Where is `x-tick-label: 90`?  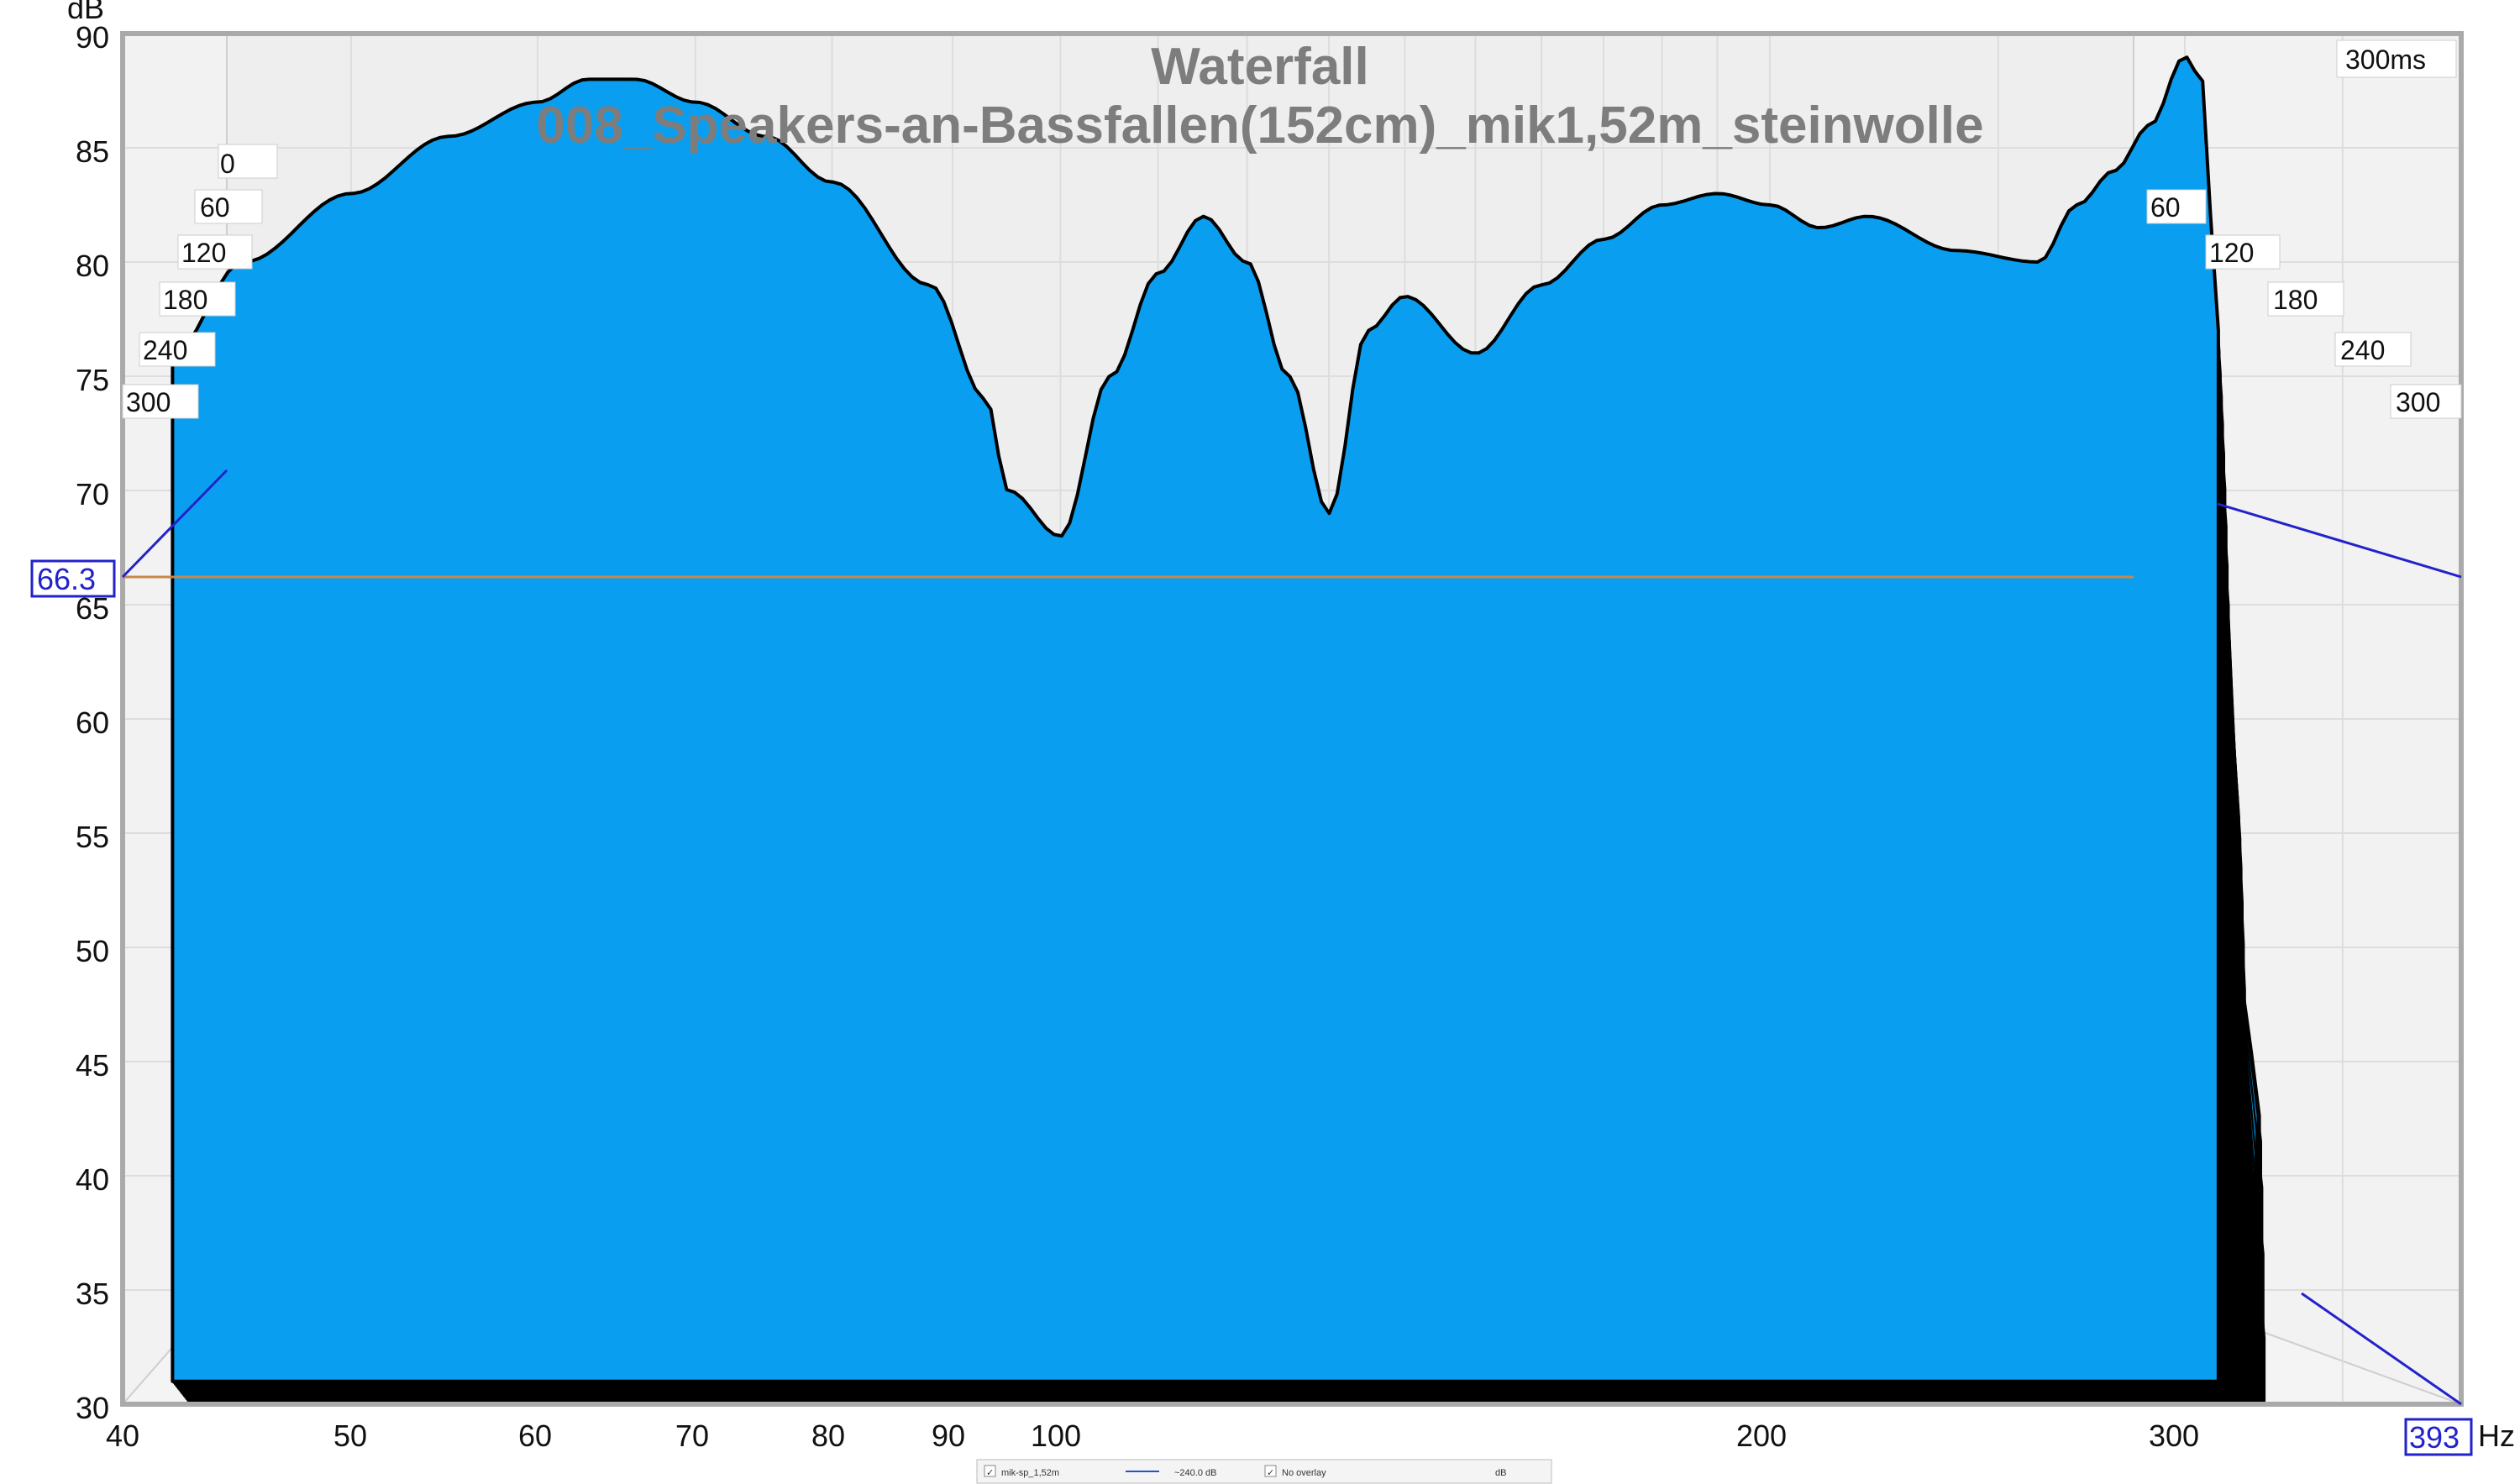
x-tick-label: 90 is located at coordinates (948, 1436).